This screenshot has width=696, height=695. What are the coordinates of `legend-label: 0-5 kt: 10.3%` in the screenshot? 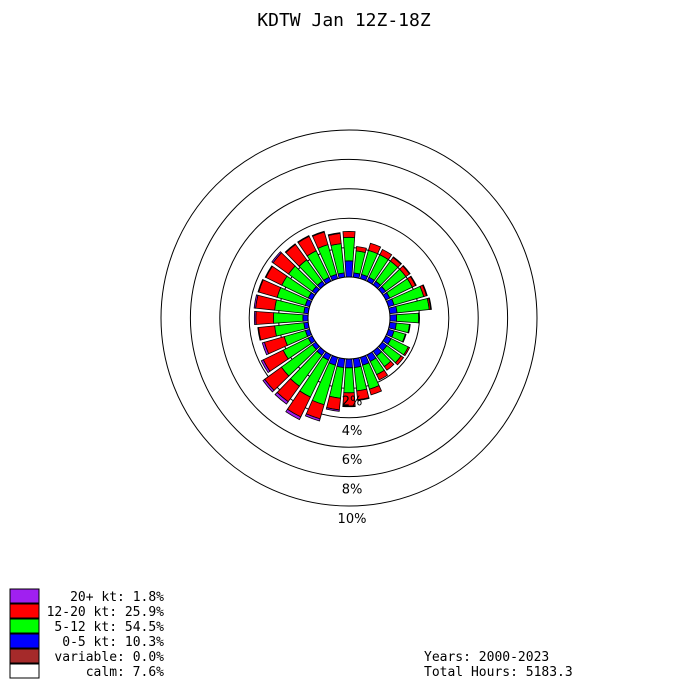 It's located at (113, 642).